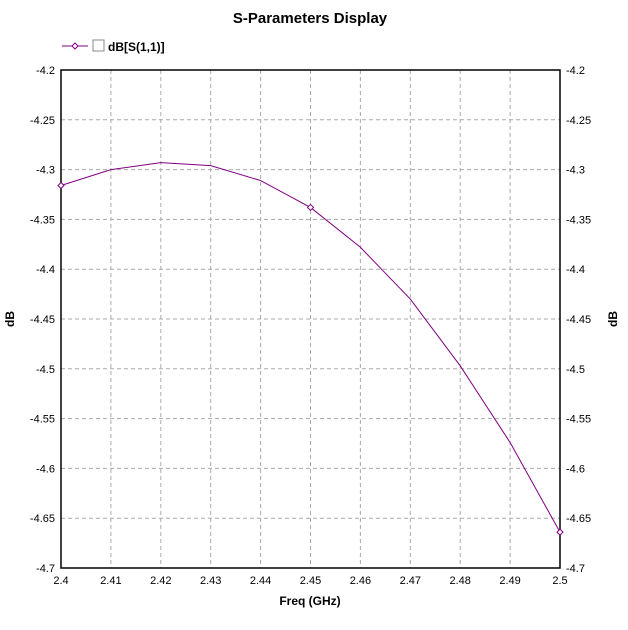 The image size is (628, 630). I want to click on x-tick-label: 2.41, so click(110, 581).